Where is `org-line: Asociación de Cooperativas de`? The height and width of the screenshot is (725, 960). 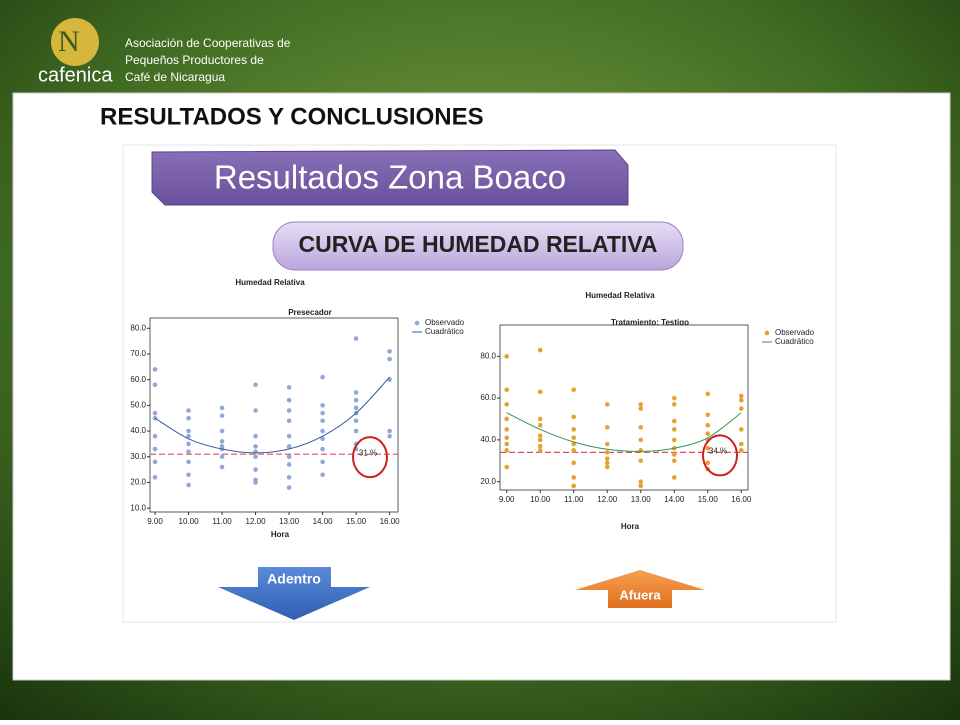 org-line: Asociación de Cooperativas de is located at coordinates (208, 43).